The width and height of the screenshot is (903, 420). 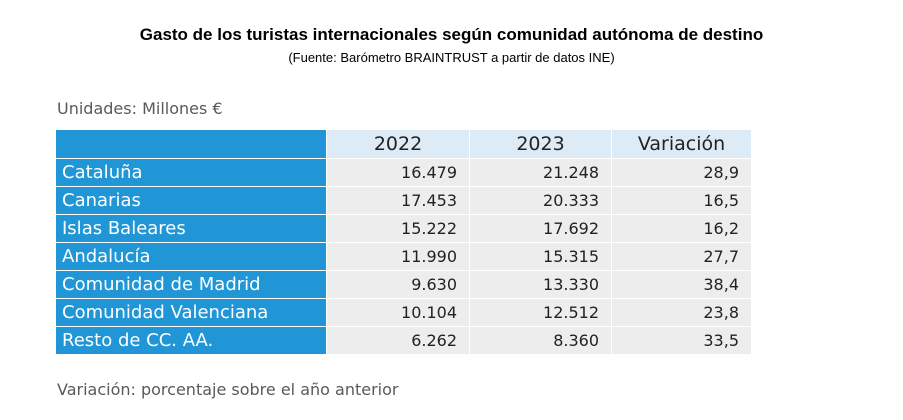 What do you see at coordinates (191, 144) in the screenshot?
I see `header-corner-cell` at bounding box center [191, 144].